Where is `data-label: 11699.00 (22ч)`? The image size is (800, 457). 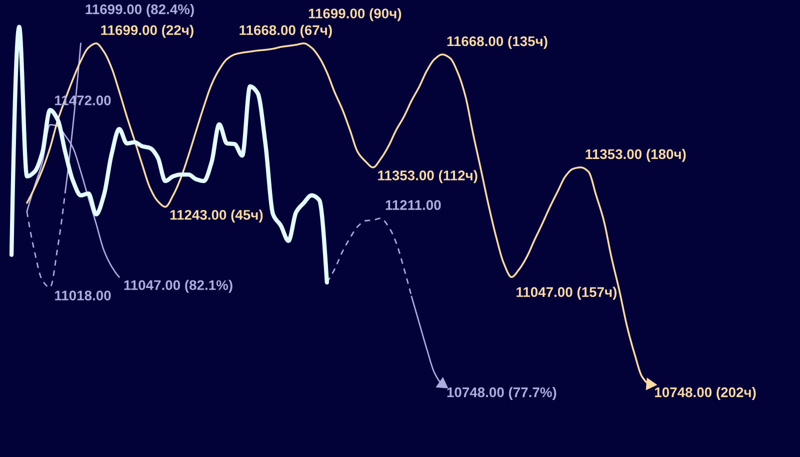
data-label: 11699.00 (22ч) is located at coordinates (147, 31).